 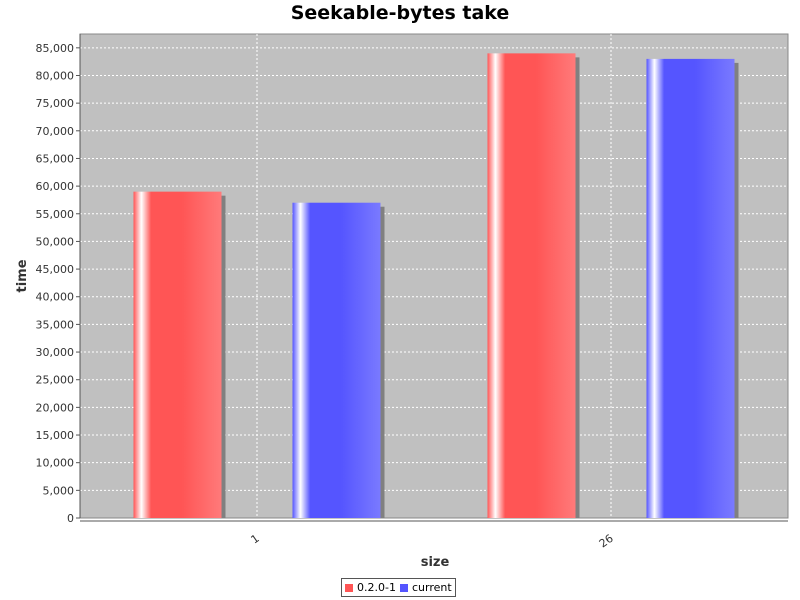 What do you see at coordinates (349, 587) in the screenshot?
I see `legend-swatch-0.2.0-1` at bounding box center [349, 587].